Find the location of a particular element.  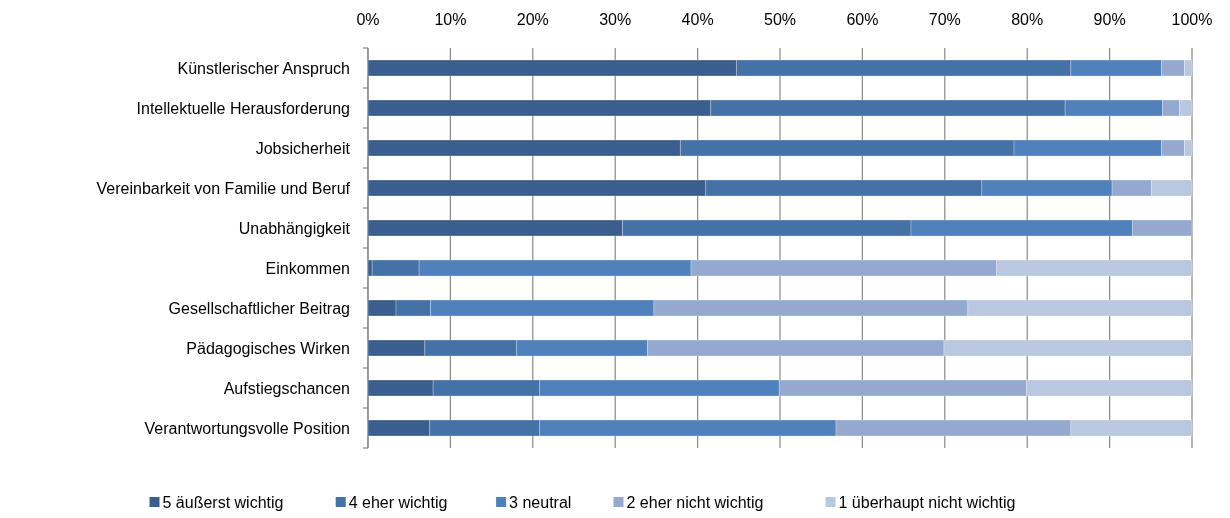

x-tick-label: 20% is located at coordinates (532, 19).